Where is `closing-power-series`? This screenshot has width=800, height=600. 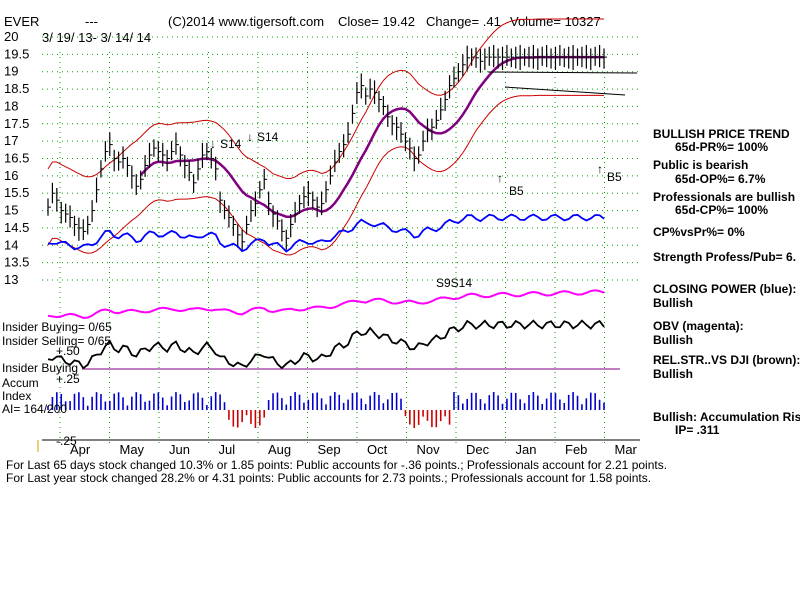
closing-power-series is located at coordinates (326, 233).